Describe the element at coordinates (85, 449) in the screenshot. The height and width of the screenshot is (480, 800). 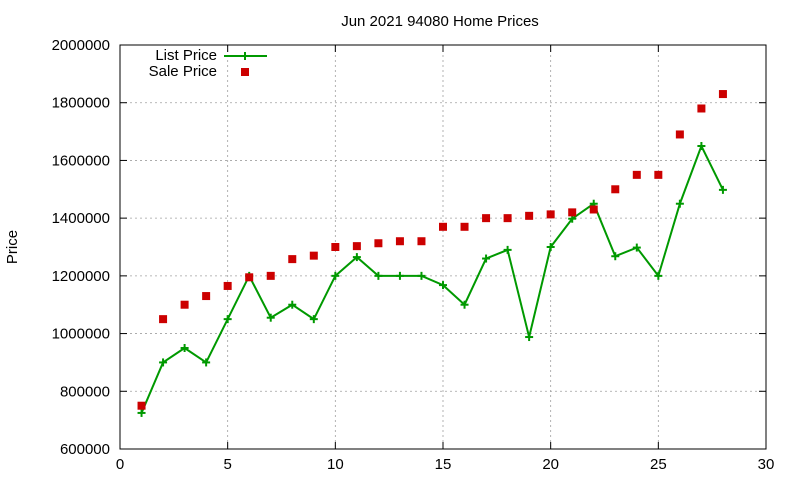
I see `y-tick-label: 600000` at that location.